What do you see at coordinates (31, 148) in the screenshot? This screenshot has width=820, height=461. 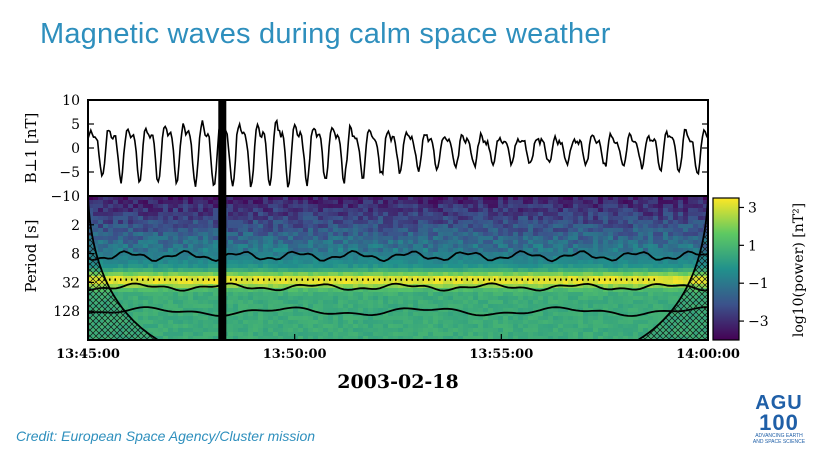 I see `b-field-axis-label: B⊥1 [nT]` at bounding box center [31, 148].